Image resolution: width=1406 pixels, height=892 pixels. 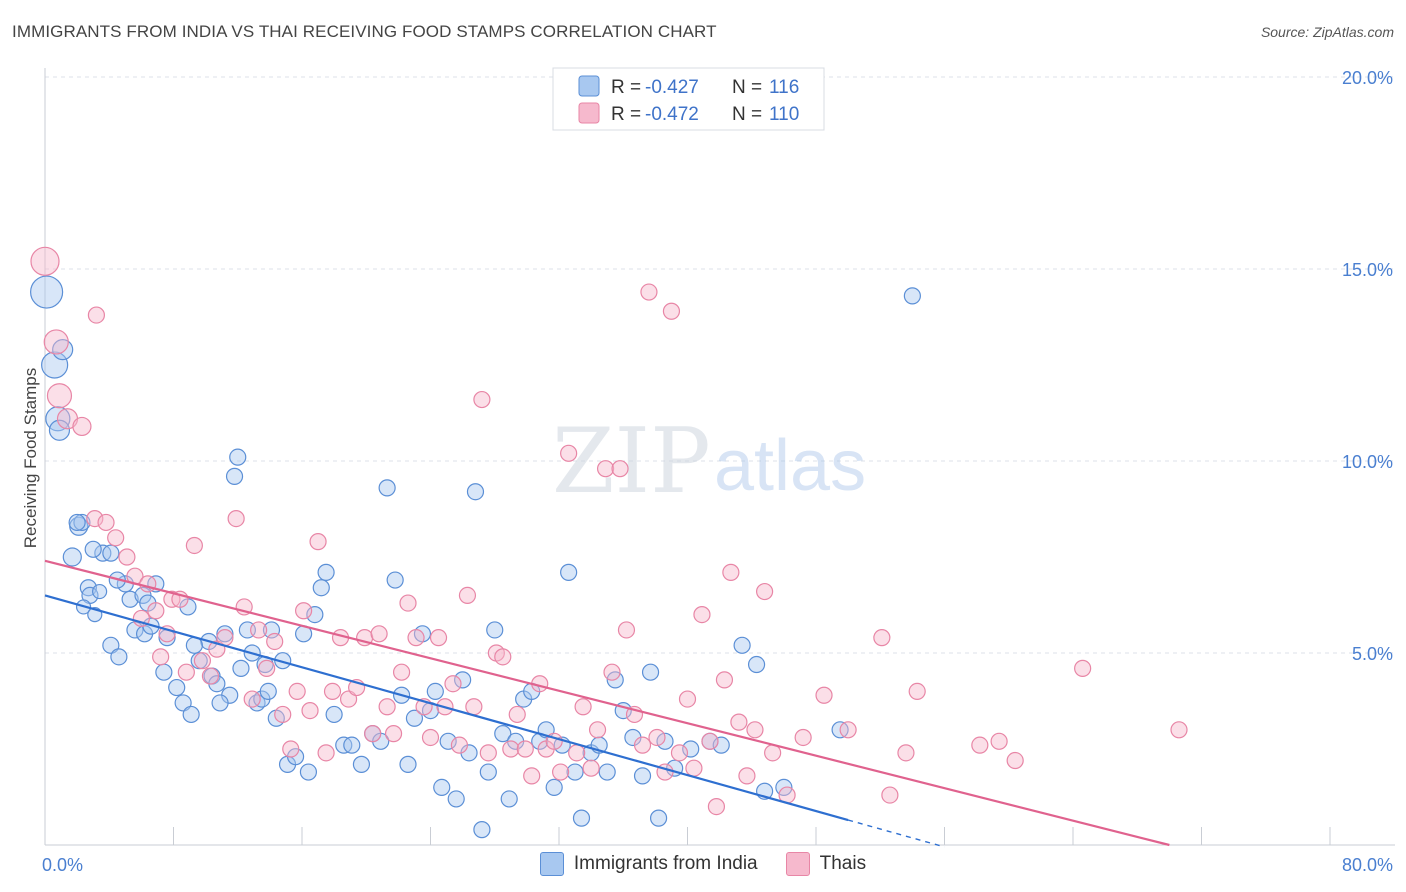 What do you see at coordinates (589, 86) in the screenshot?
I see `legend-swatch-india` at bounding box center [589, 86].